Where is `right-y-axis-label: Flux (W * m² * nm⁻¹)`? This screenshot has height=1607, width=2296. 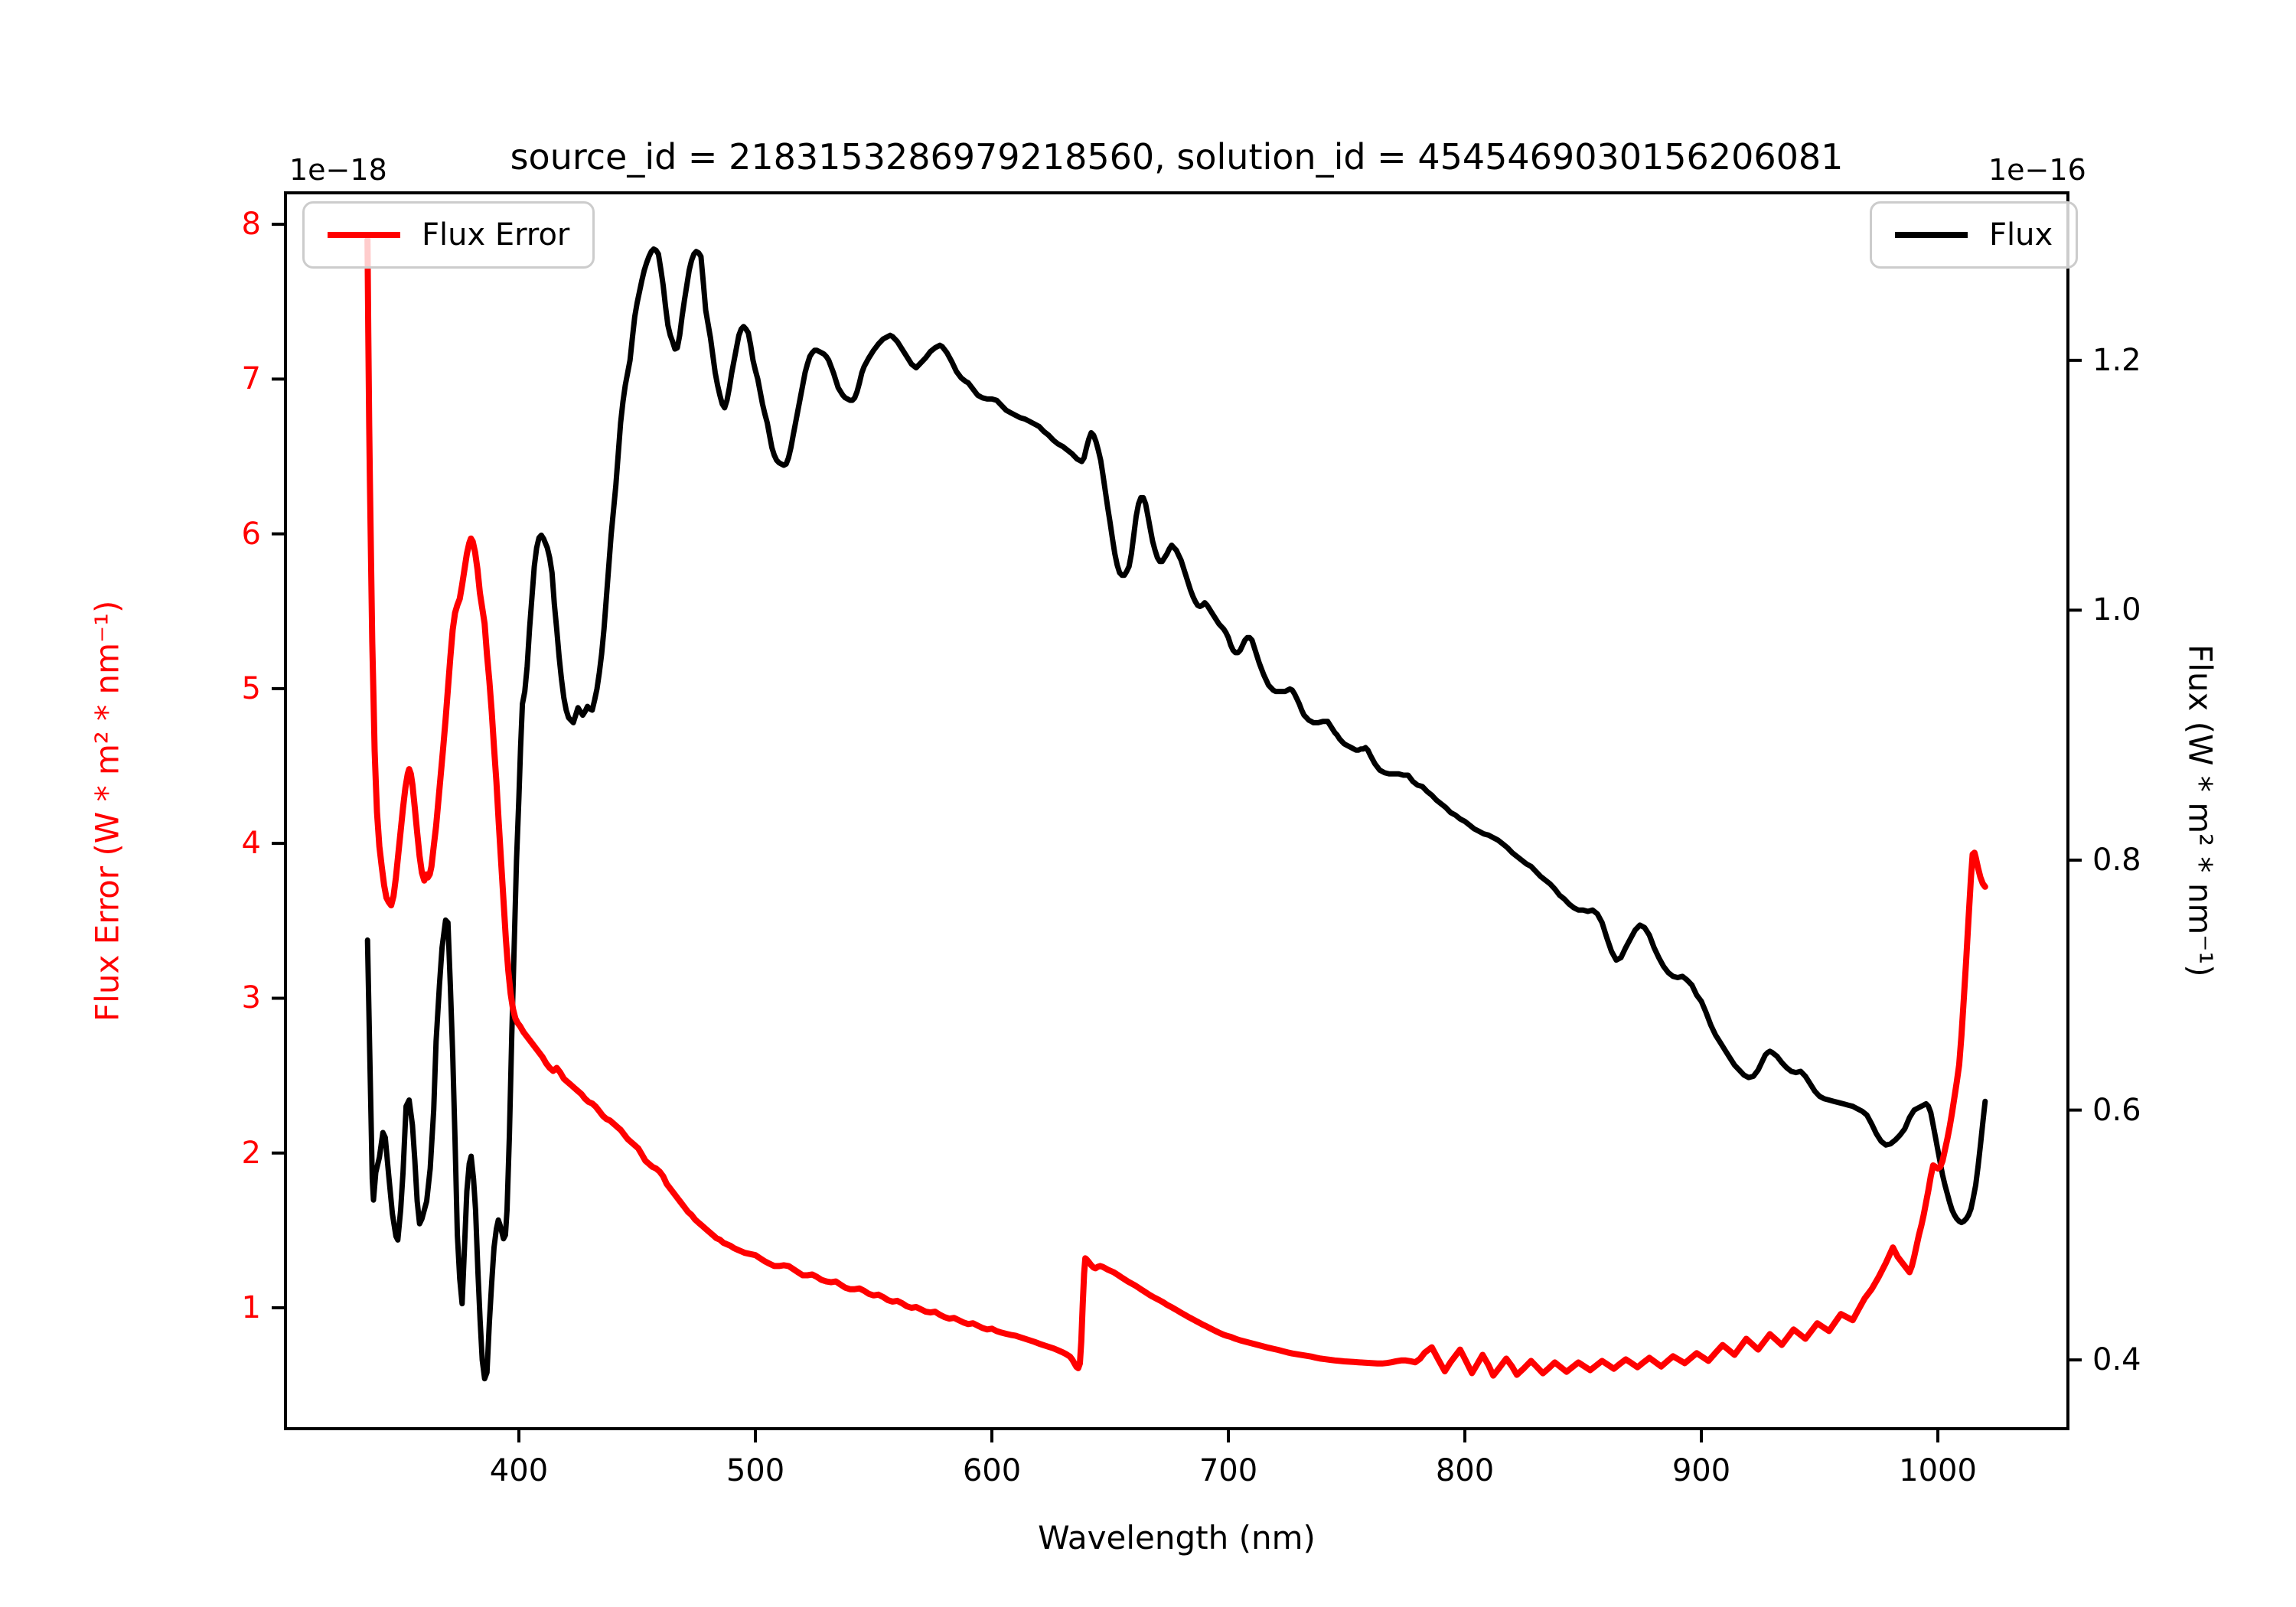 right-y-axis-label: Flux (W * m² * nm⁻¹) is located at coordinates (2200, 811).